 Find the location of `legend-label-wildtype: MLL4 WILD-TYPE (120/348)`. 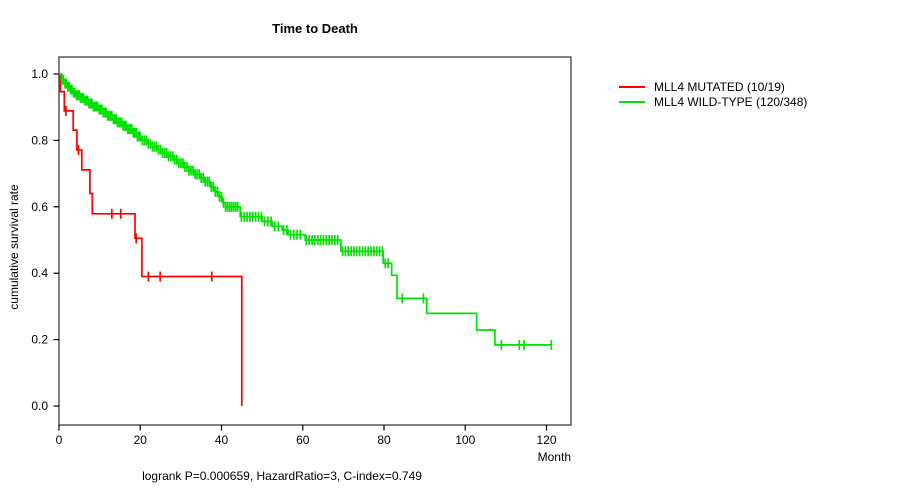

legend-label-wildtype: MLL4 WILD-TYPE (120/348) is located at coordinates (731, 101).